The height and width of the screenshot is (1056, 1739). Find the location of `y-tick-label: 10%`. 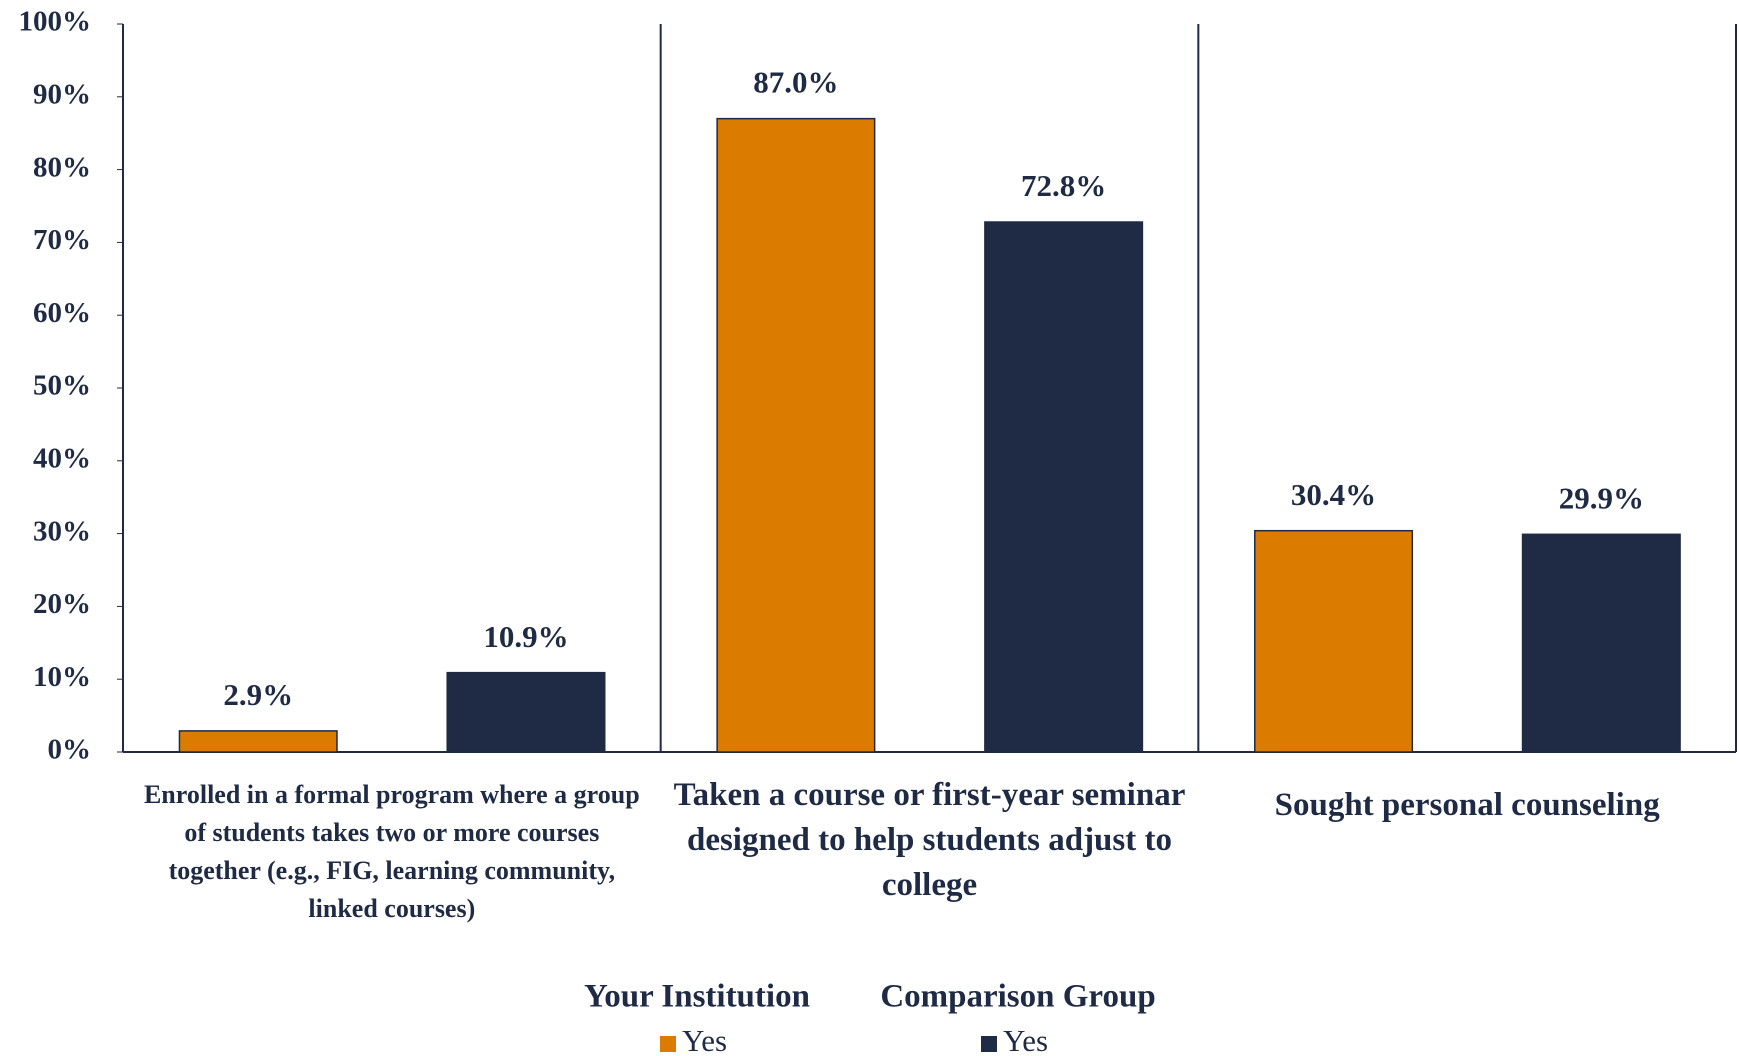

y-tick-label: 10% is located at coordinates (62, 677).